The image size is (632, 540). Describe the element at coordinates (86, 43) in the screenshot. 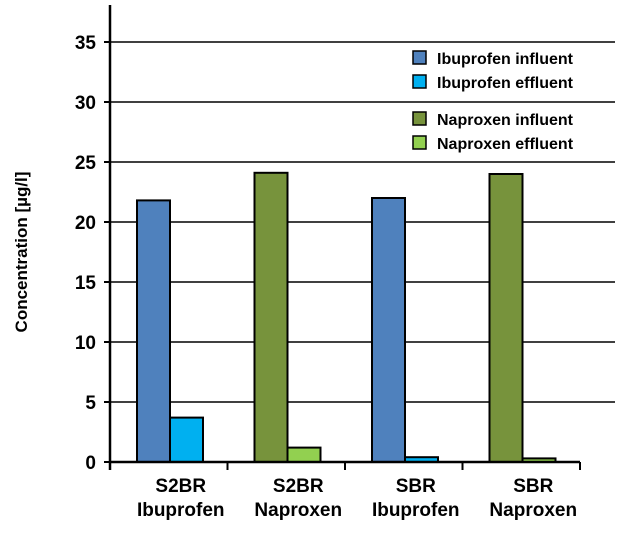

I see `y-tick-label: 35` at that location.